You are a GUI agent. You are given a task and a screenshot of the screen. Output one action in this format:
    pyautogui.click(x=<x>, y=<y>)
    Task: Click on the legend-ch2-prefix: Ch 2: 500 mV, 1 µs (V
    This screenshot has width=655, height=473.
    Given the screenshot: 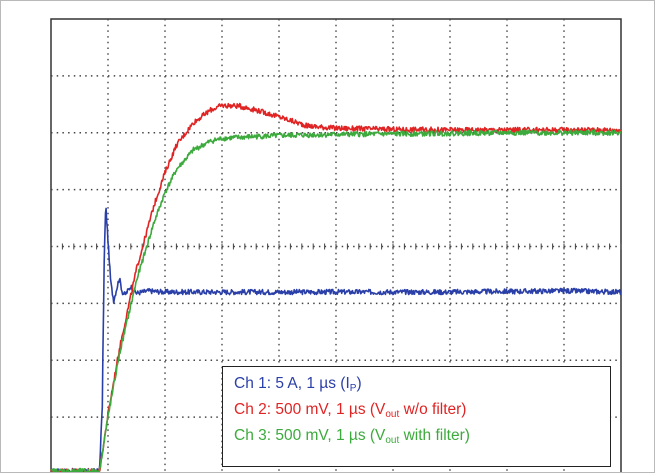 What is the action you would take?
    pyautogui.click(x=310, y=409)
    